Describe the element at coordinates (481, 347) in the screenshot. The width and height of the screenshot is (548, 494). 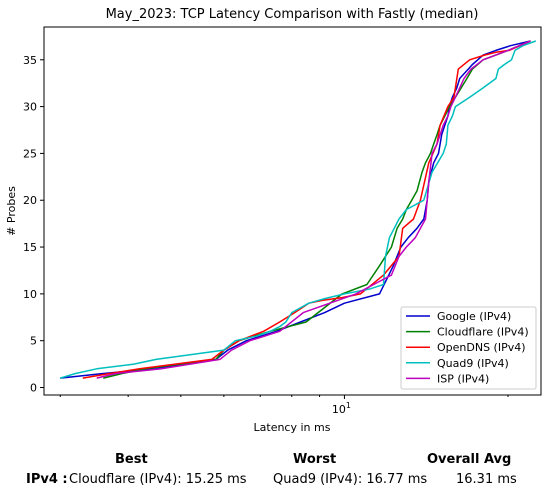
I see `legend-label: OpenDNS (IPv4)` at that location.